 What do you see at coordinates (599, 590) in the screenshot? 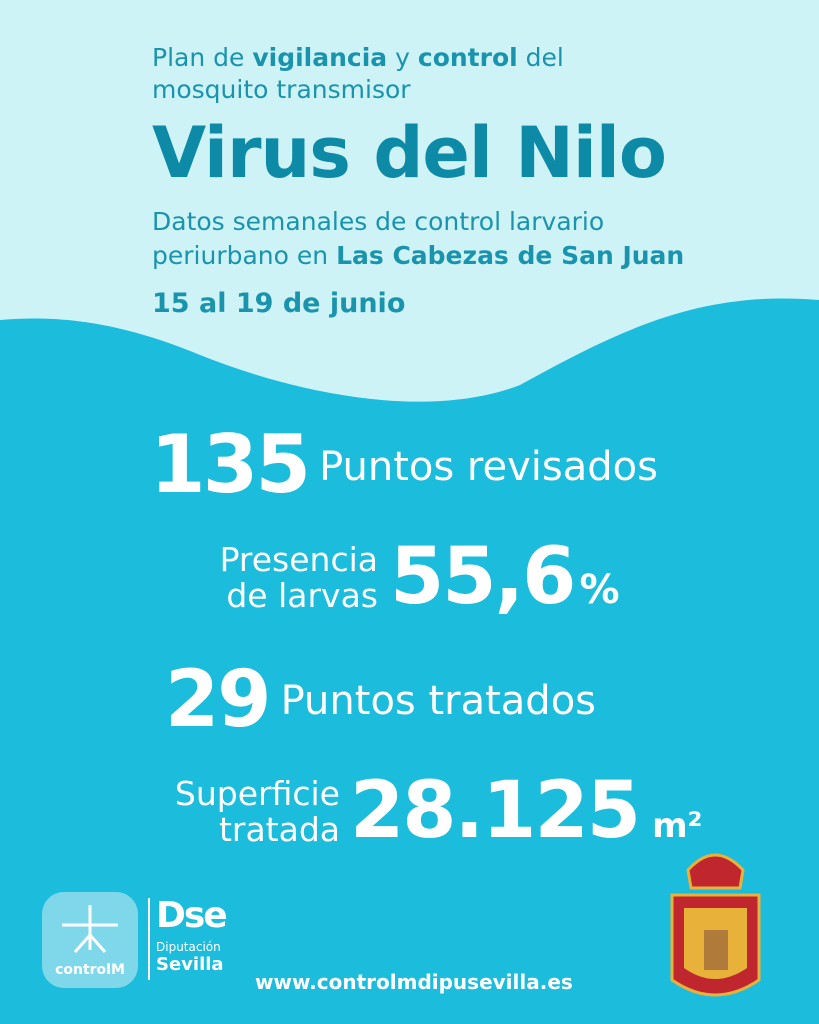
I see `unit: %` at bounding box center [599, 590].